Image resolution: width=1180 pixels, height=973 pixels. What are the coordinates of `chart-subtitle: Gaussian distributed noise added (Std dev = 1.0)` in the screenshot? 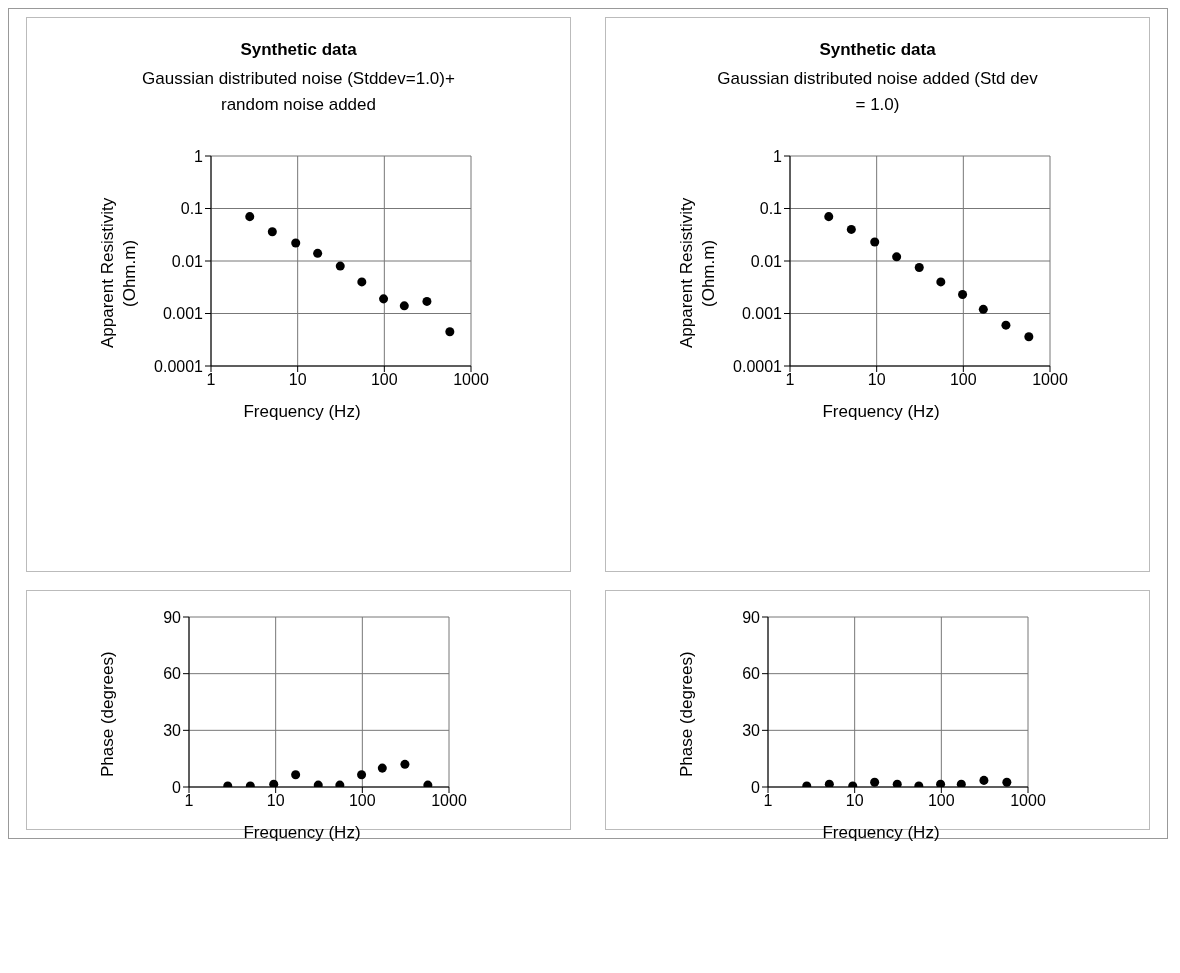 It's located at (877, 92).